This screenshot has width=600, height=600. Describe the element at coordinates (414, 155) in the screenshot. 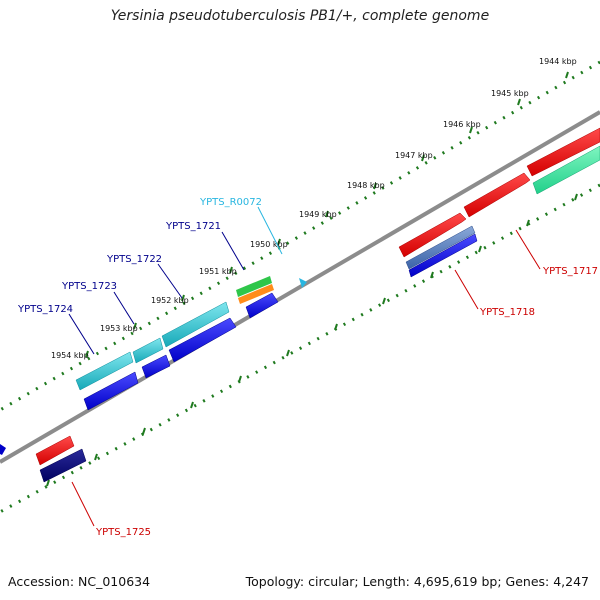

I see `tick-label: 1947 kbp` at that location.